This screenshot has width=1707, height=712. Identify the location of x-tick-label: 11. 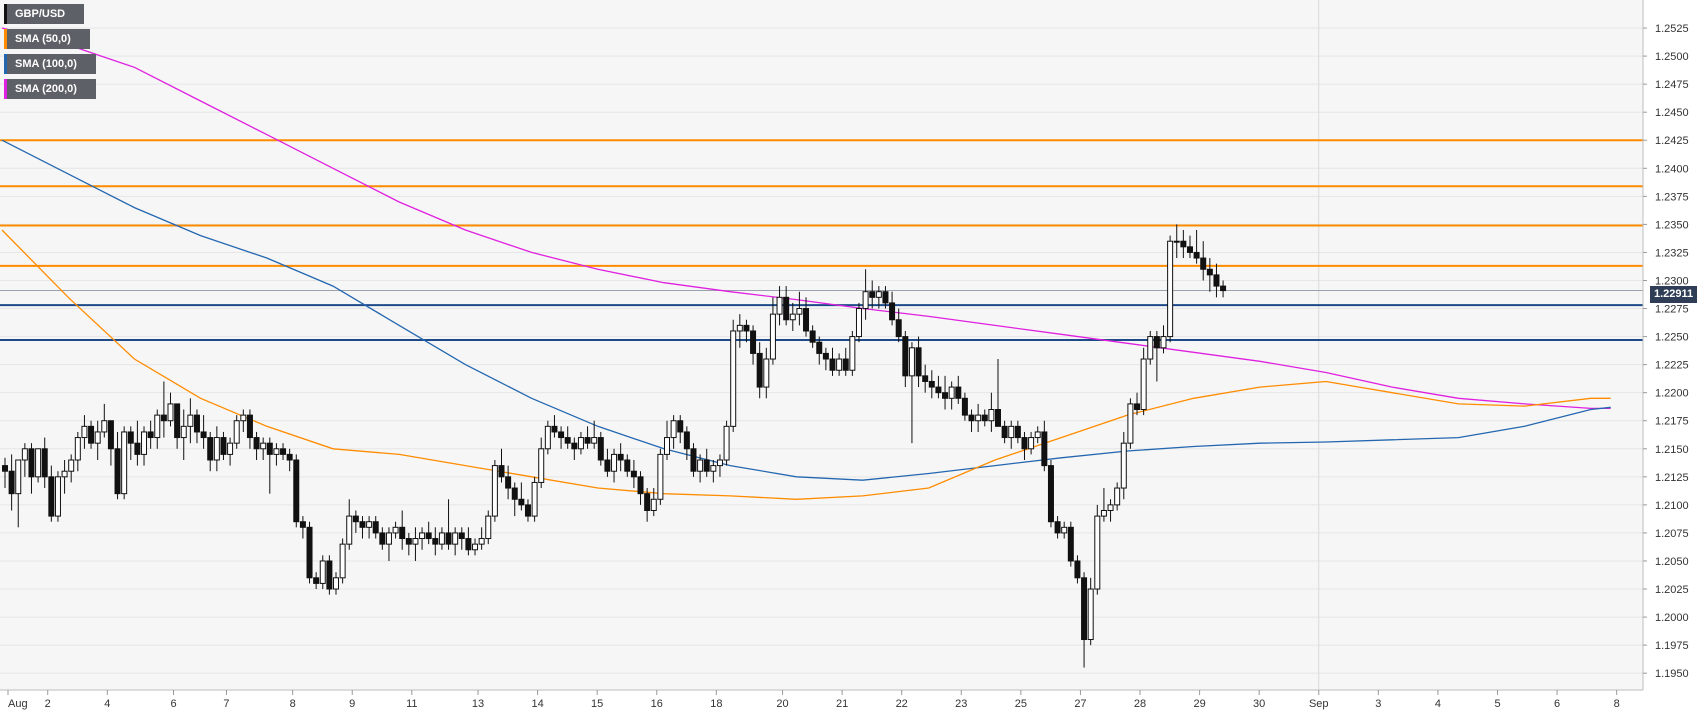
(411, 704).